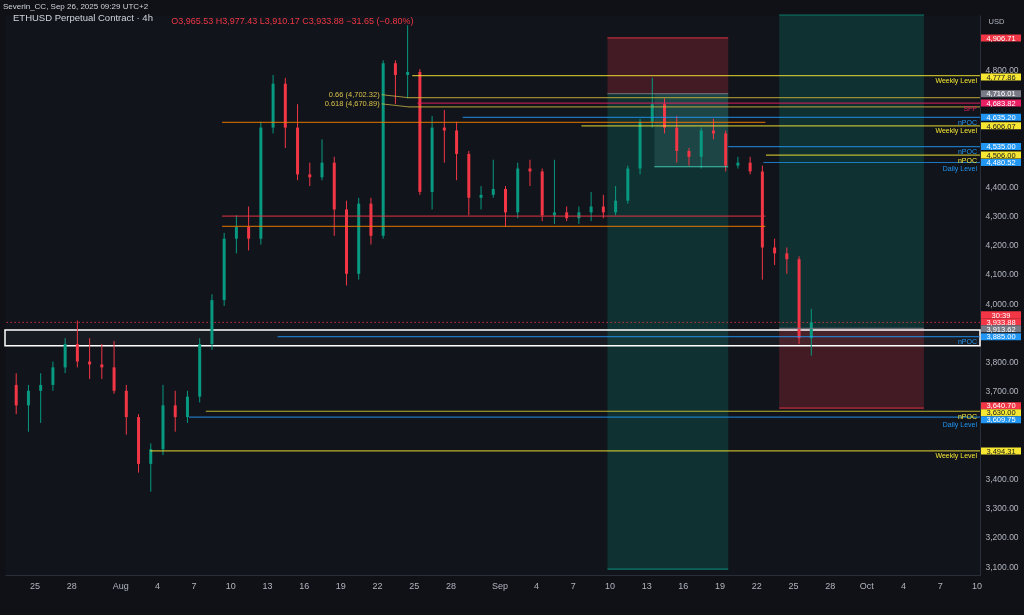 The image size is (1024, 615). What do you see at coordinates (120, 585) in the screenshot?
I see `x-tick-label: Aug` at bounding box center [120, 585].